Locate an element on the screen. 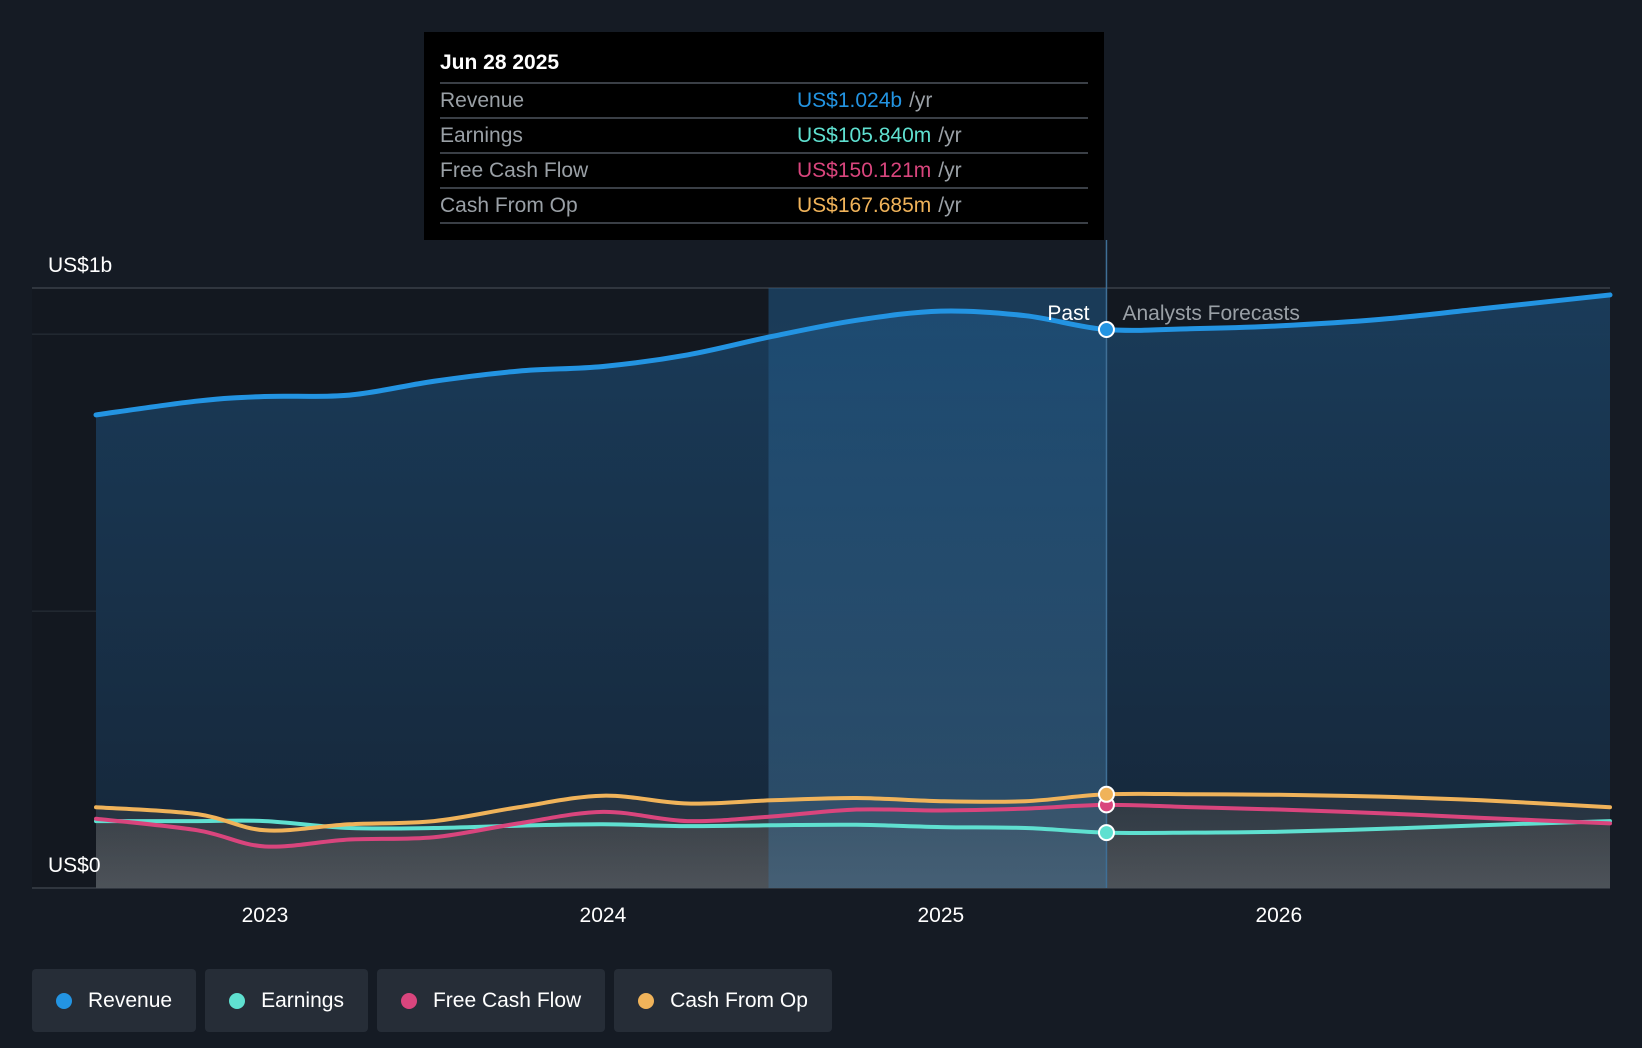 This screenshot has width=1642, height=1048. tooltip-label: Revenue is located at coordinates (482, 100).